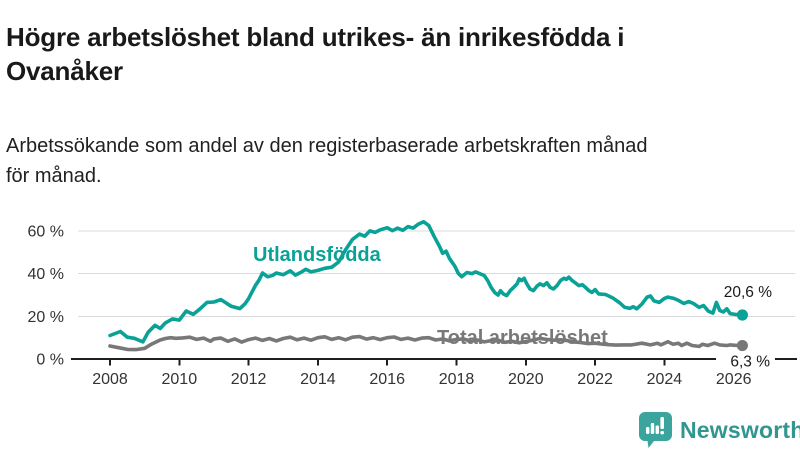 This screenshot has height=450, width=800. I want to click on x-axis-label-2022: 2022, so click(595, 379).